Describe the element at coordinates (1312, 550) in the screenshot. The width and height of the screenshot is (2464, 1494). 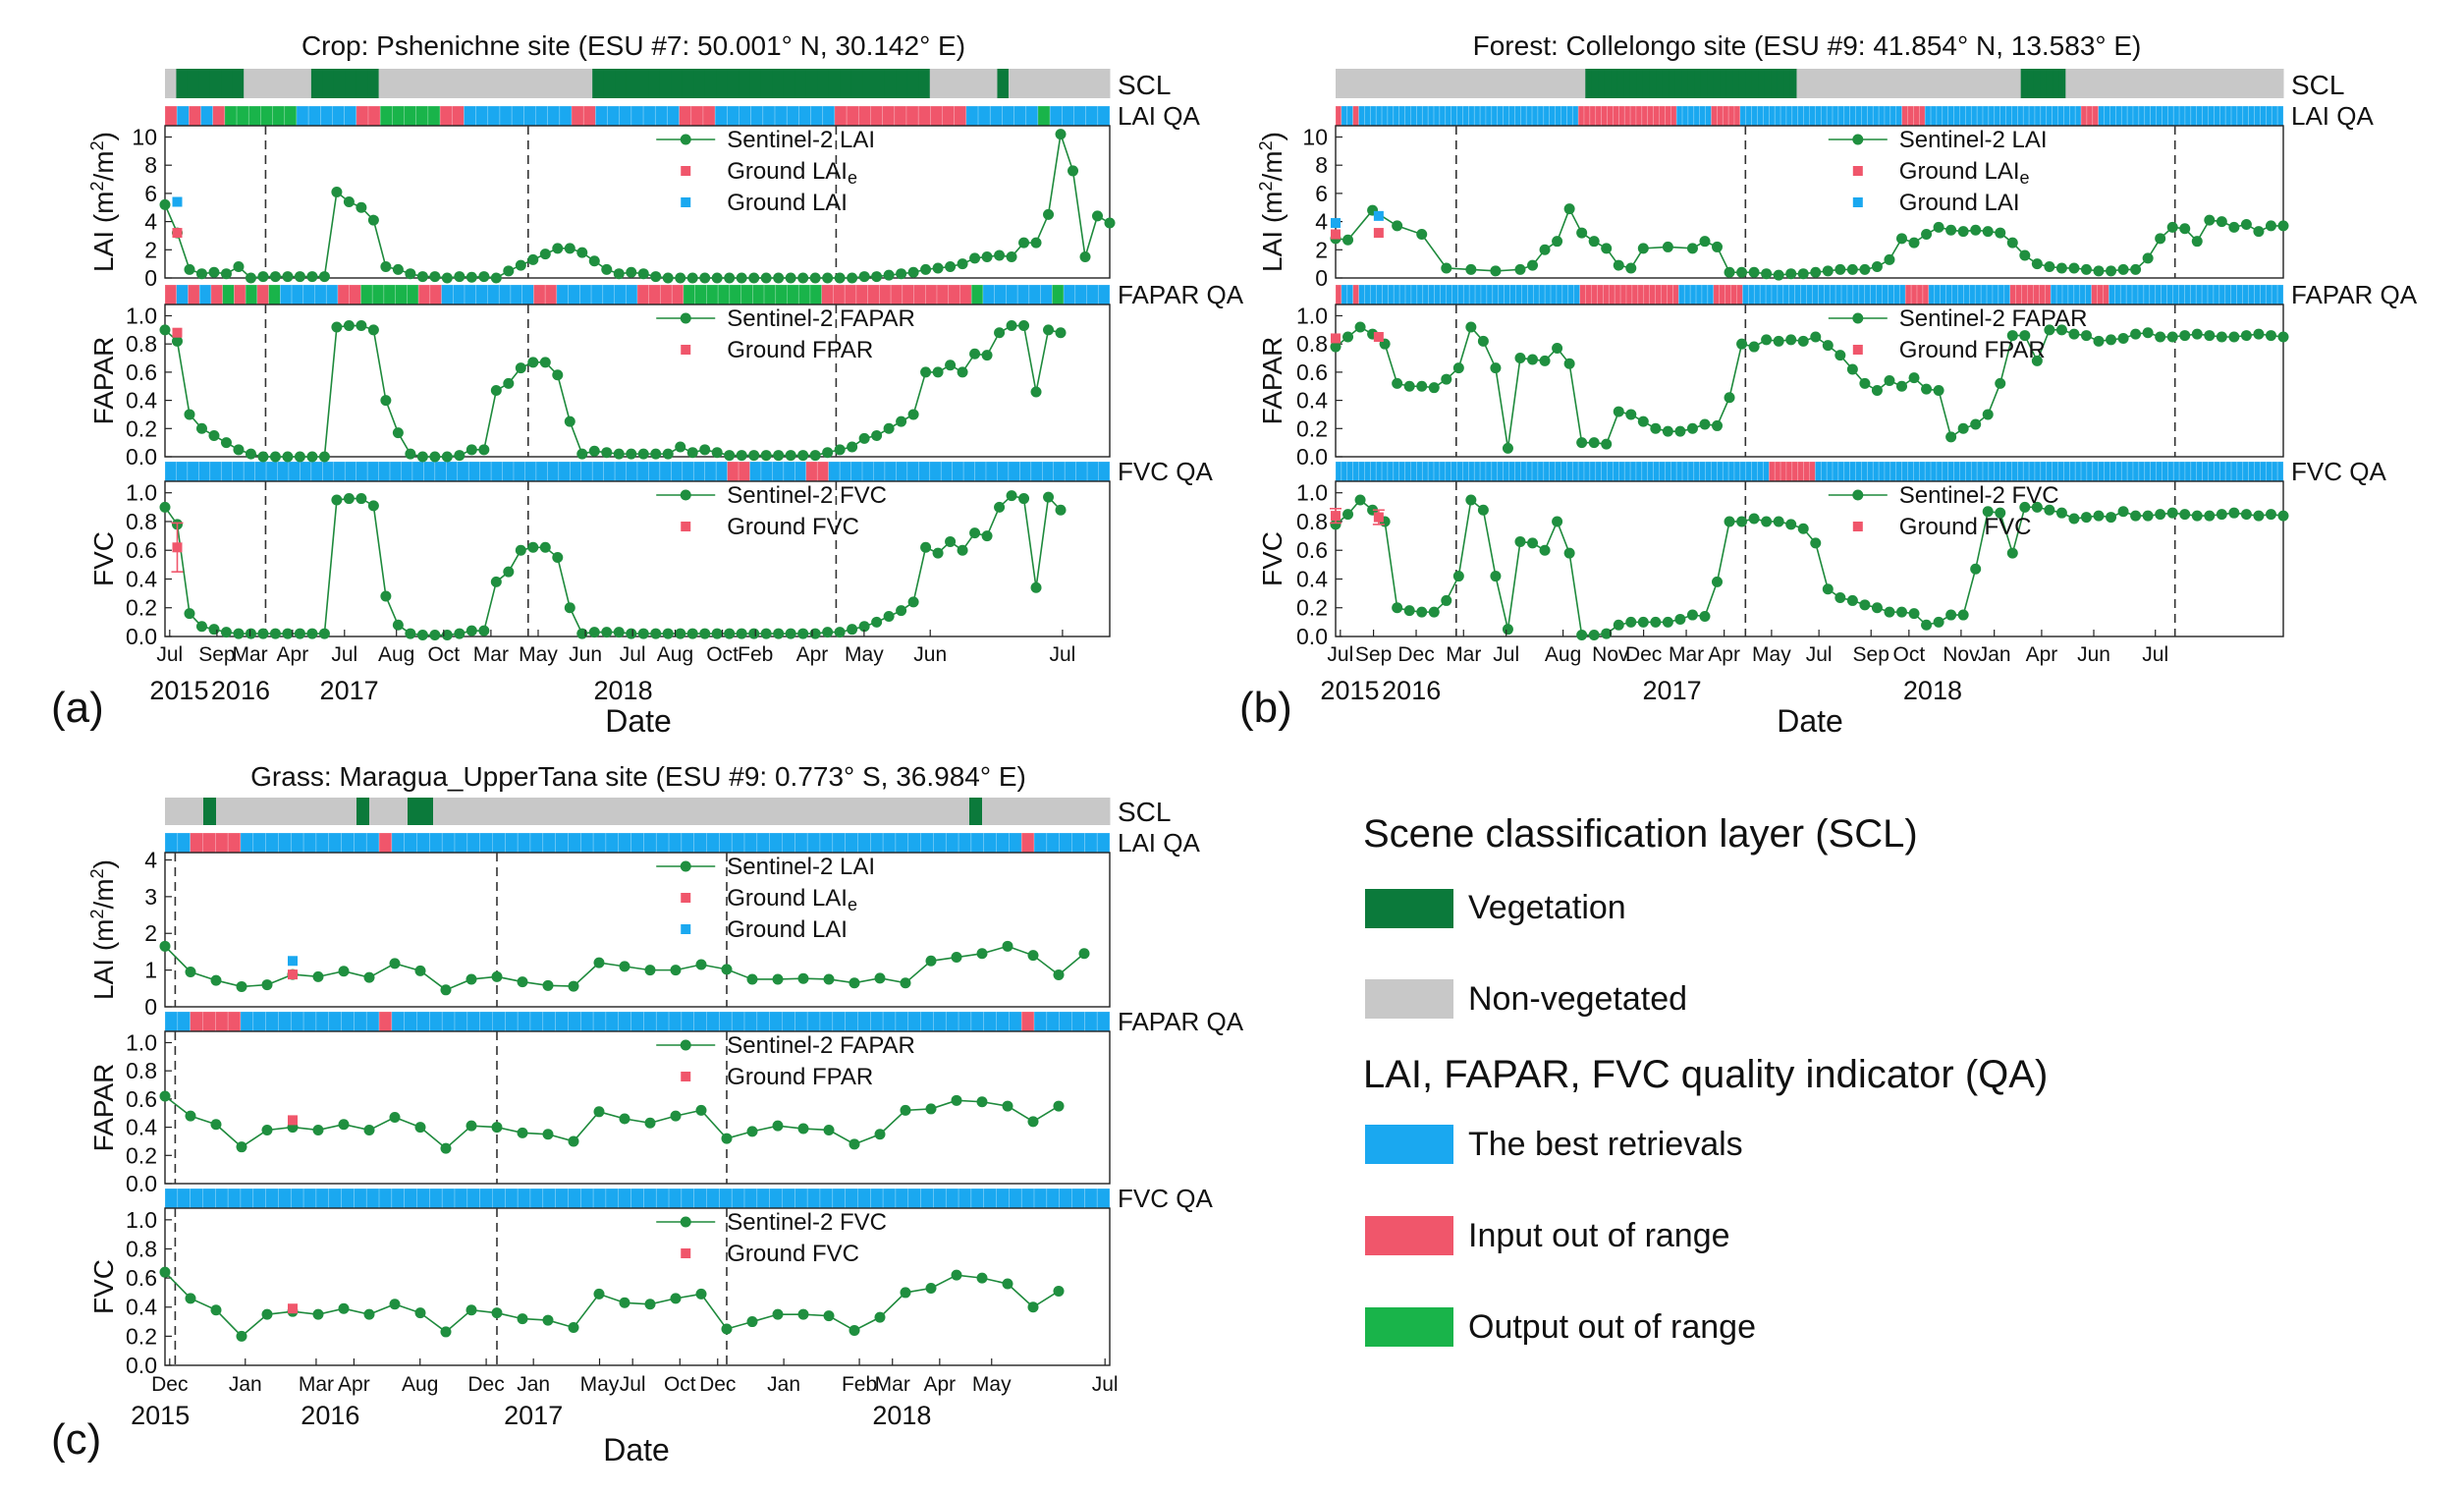
I see `y-tick-label: 0.6` at that location.